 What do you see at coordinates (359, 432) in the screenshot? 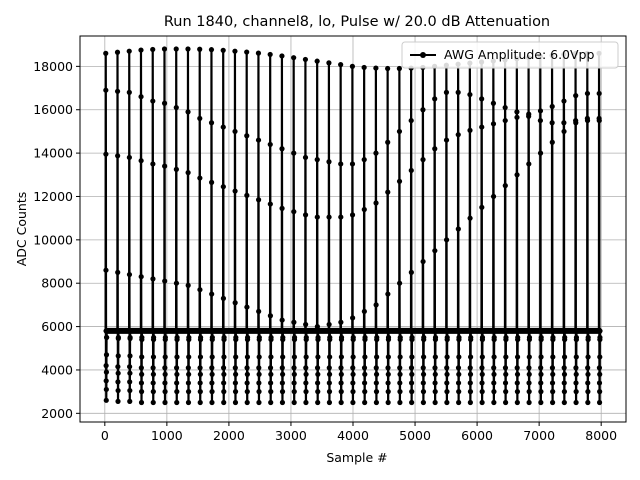
I see `x-axis-ticks: 0 1000 2000 3000 4000 5000 6000 7000 8000` at bounding box center [359, 432].